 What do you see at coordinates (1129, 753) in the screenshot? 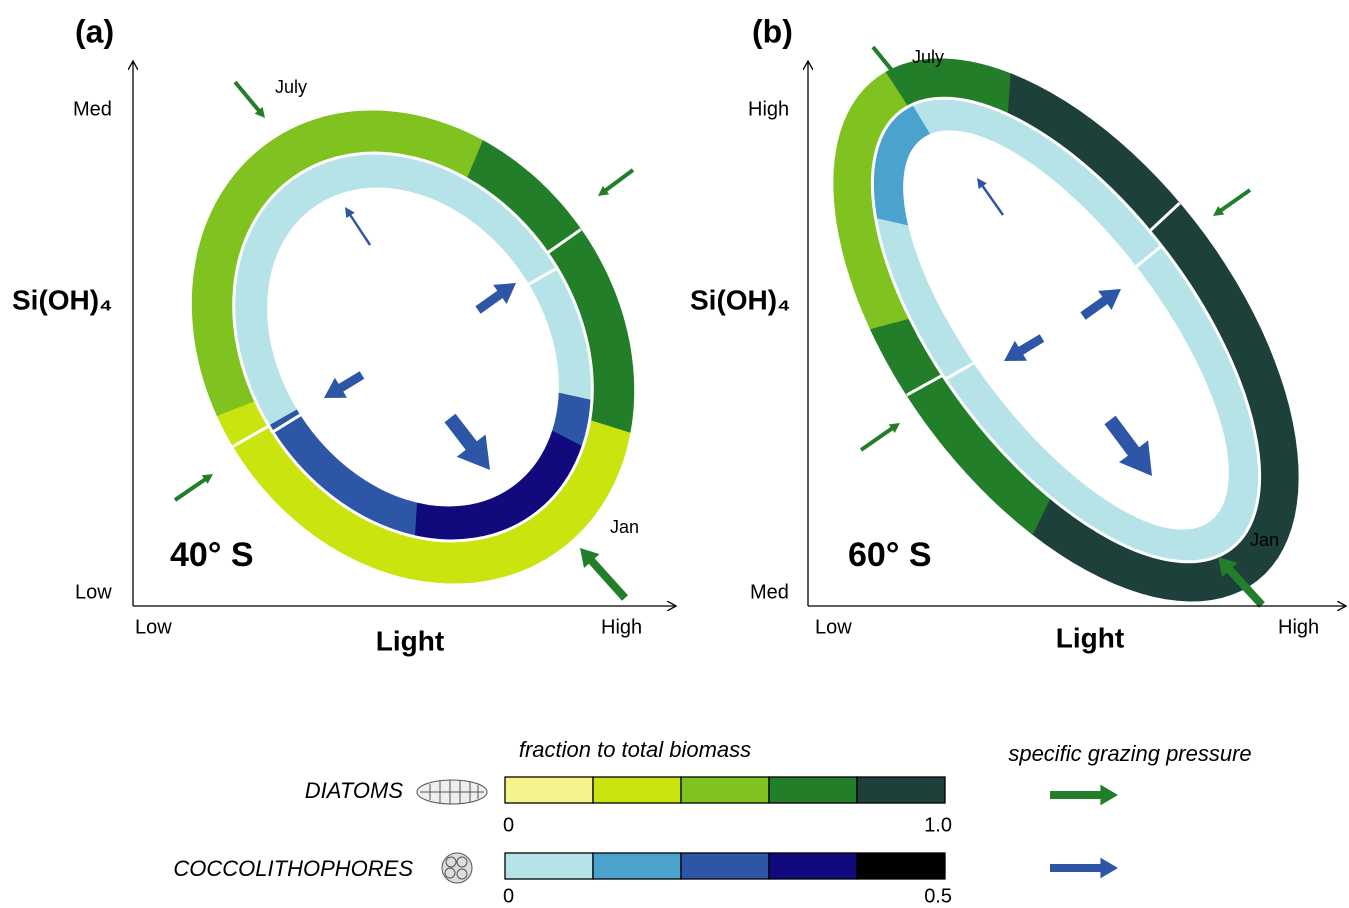
I see `legend-title: specific grazing pressure` at bounding box center [1129, 753].